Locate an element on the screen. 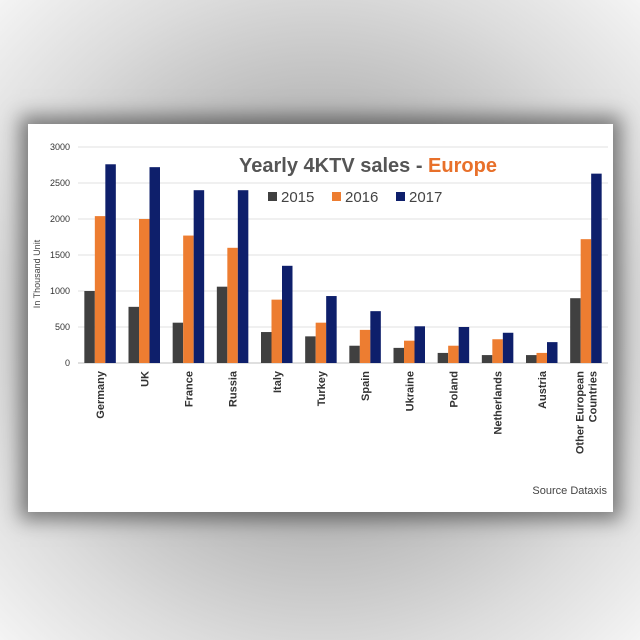 The image size is (640, 640). x-tick-label: Turkey is located at coordinates (322, 388).